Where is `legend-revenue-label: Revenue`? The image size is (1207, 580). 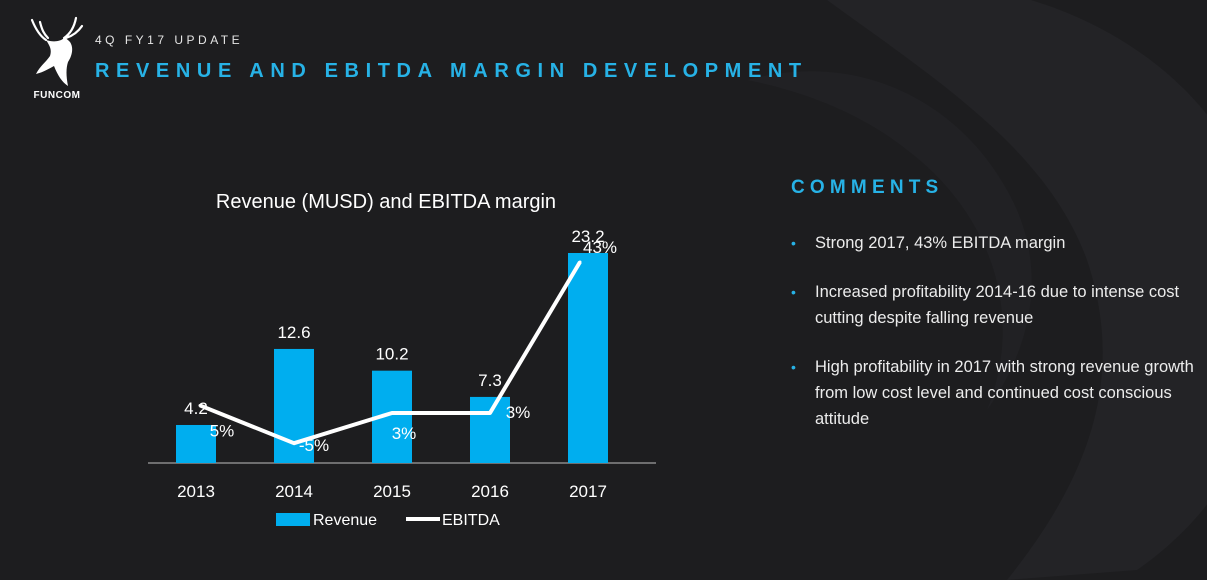 legend-revenue-label: Revenue is located at coordinates (345, 520).